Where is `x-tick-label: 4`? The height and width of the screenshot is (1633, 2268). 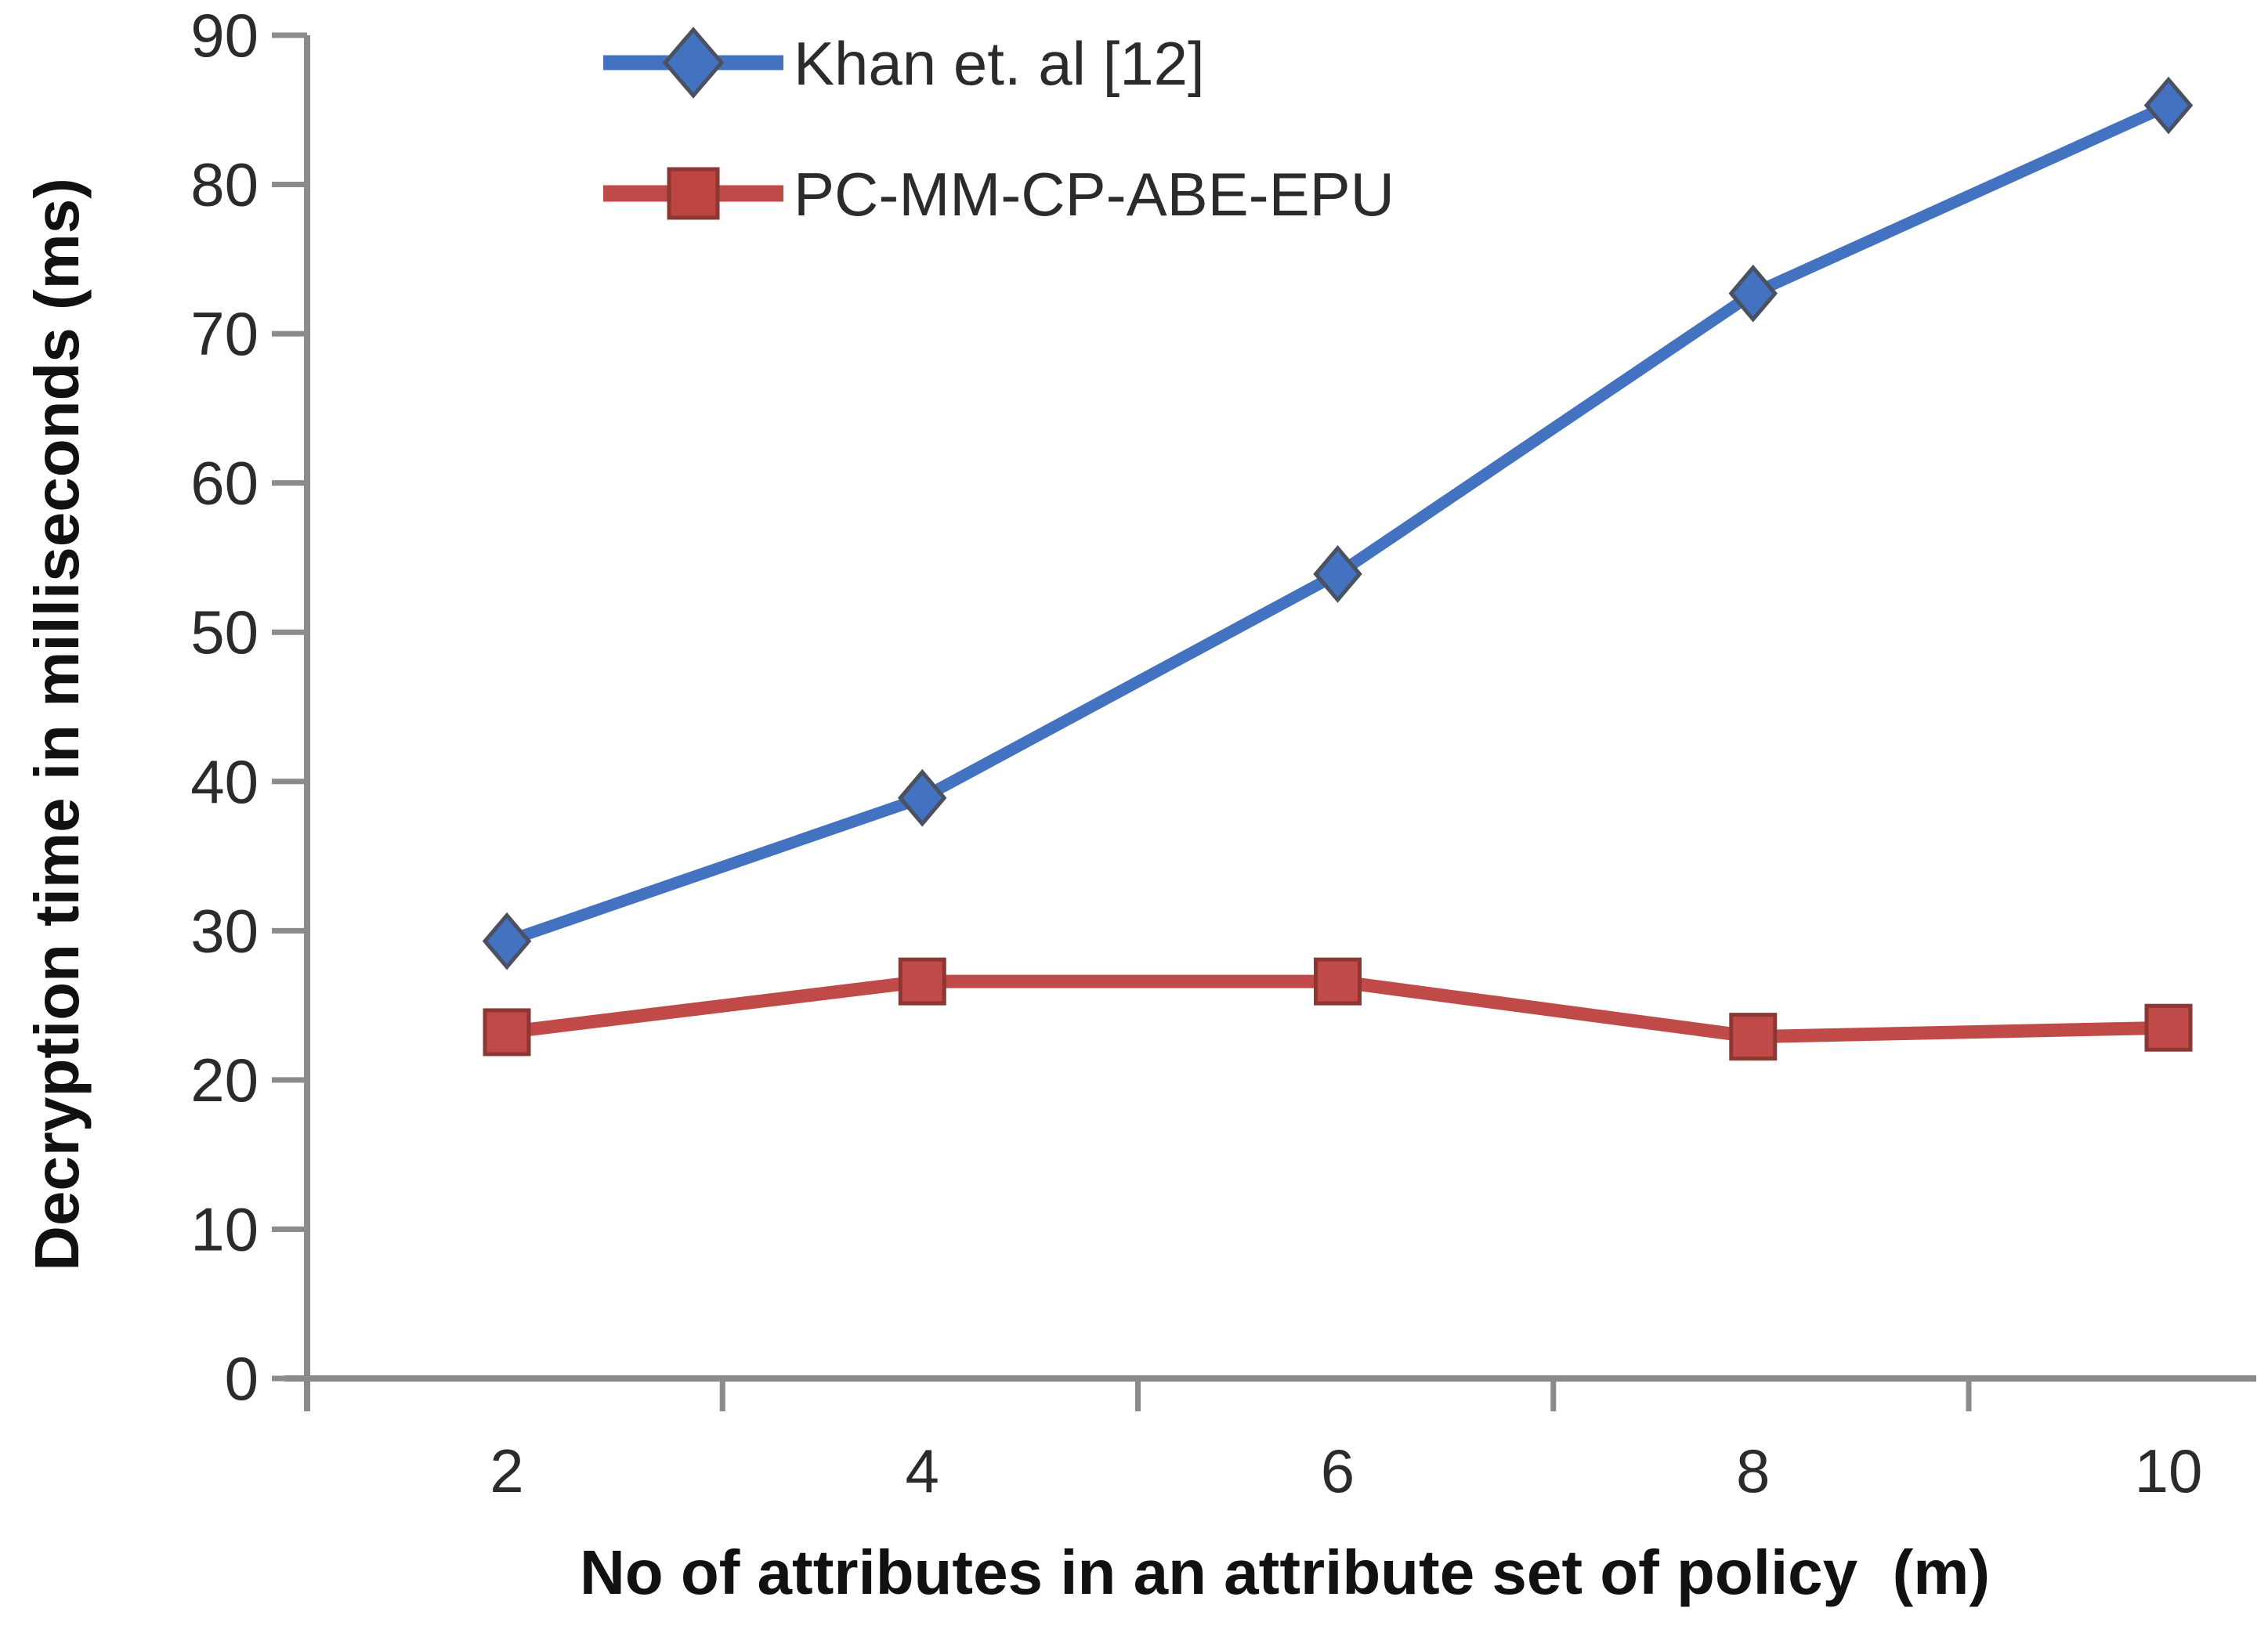 x-tick-label: 4 is located at coordinates (923, 1470).